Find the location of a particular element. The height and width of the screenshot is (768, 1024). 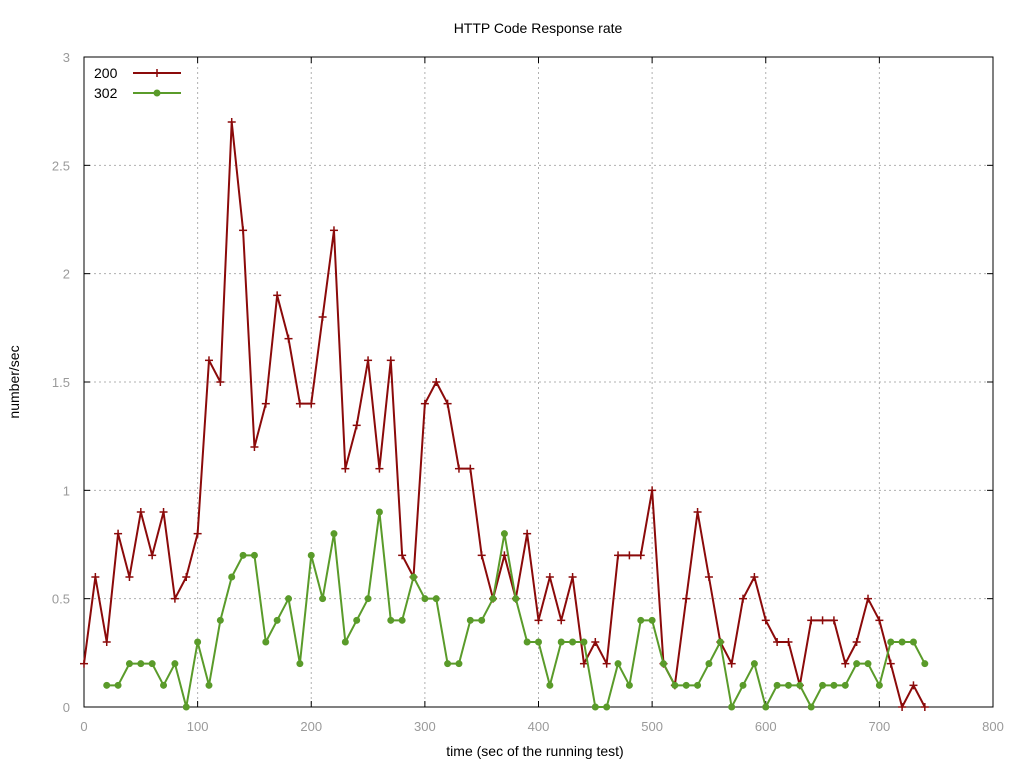

legend: 200 302 is located at coordinates (137, 83).